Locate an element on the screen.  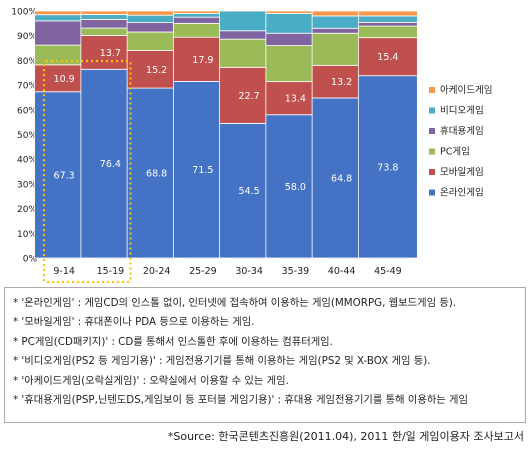
data-label: 13.4 is located at coordinates (295, 99).